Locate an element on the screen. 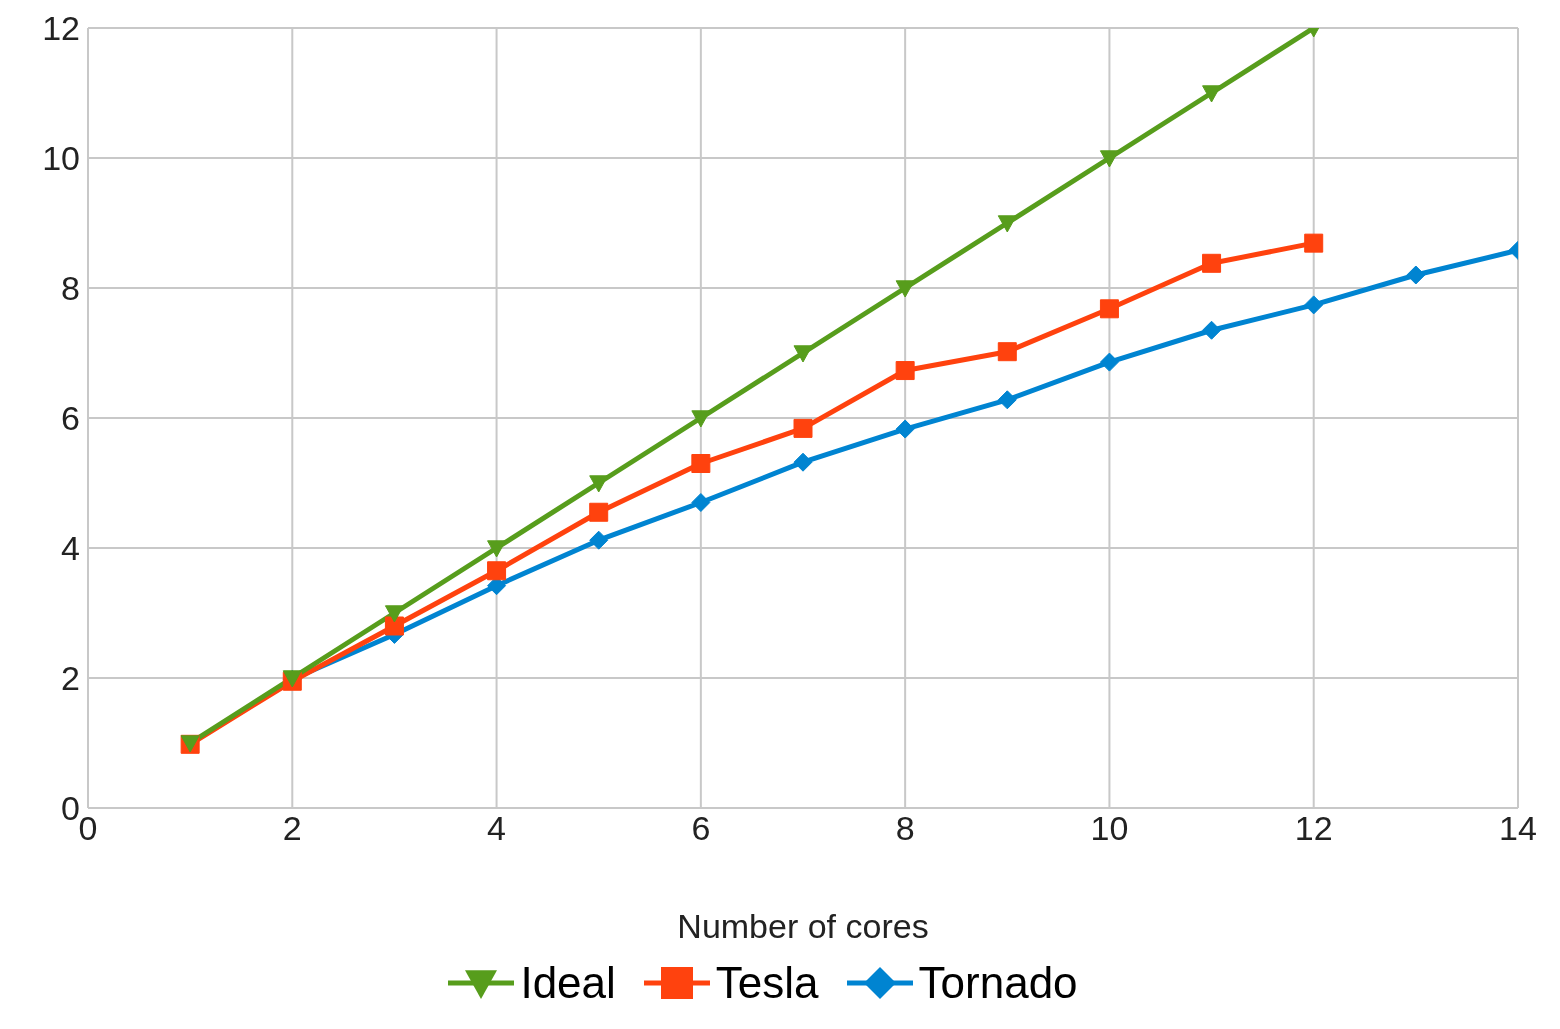  x-axis-title: Number of cores is located at coordinates (803, 926).